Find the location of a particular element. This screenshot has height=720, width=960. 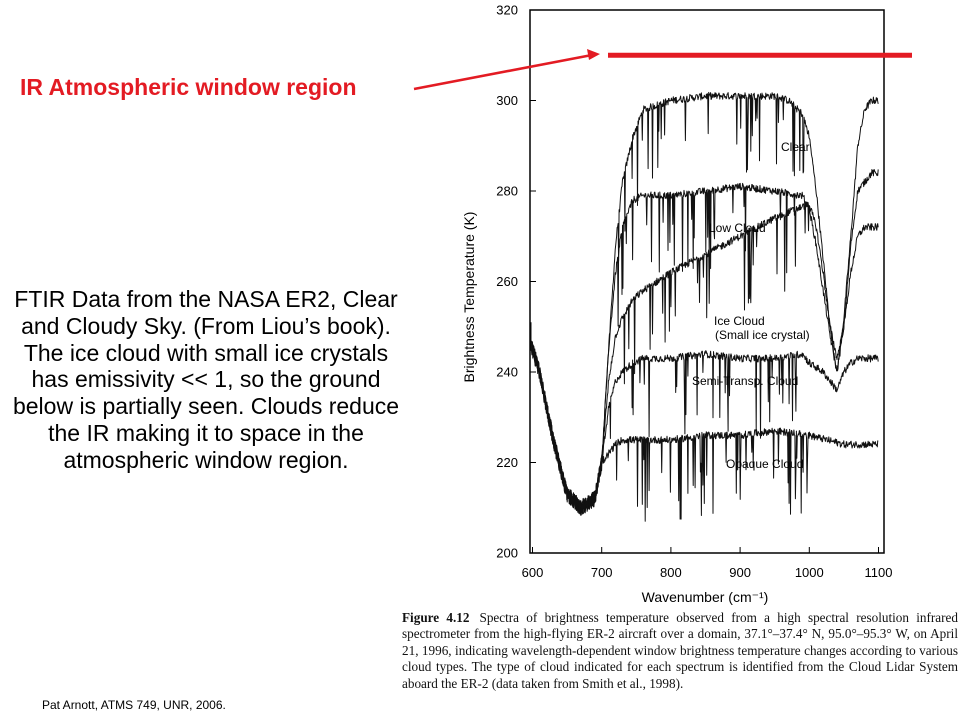

y-tick-label: 300 is located at coordinates (507, 100).